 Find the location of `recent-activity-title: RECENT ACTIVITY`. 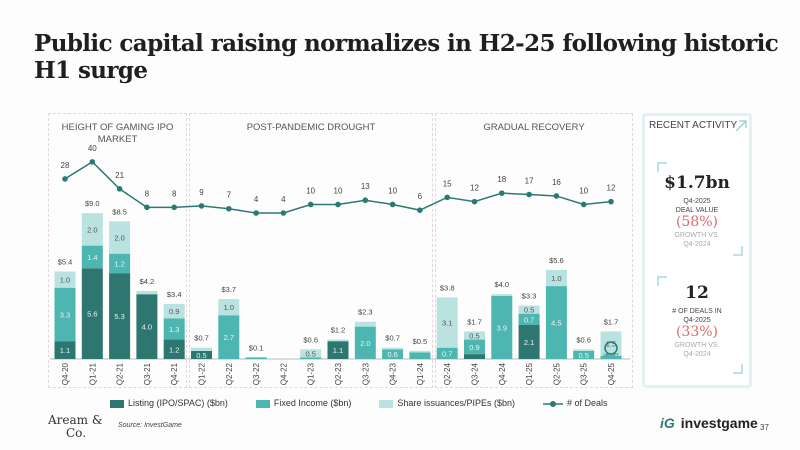

recent-activity-title: RECENT ACTIVITY is located at coordinates (693, 125).